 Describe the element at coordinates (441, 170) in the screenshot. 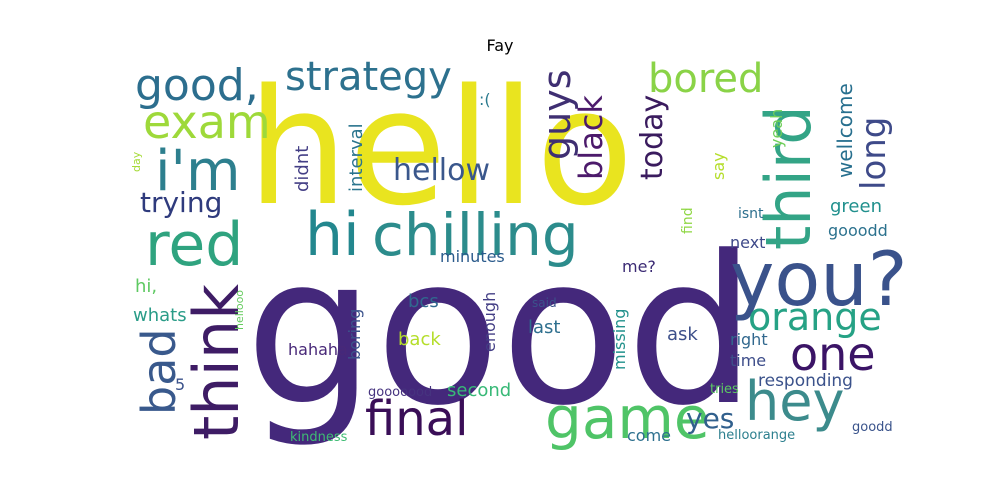

I see `word-22: hellow` at that location.